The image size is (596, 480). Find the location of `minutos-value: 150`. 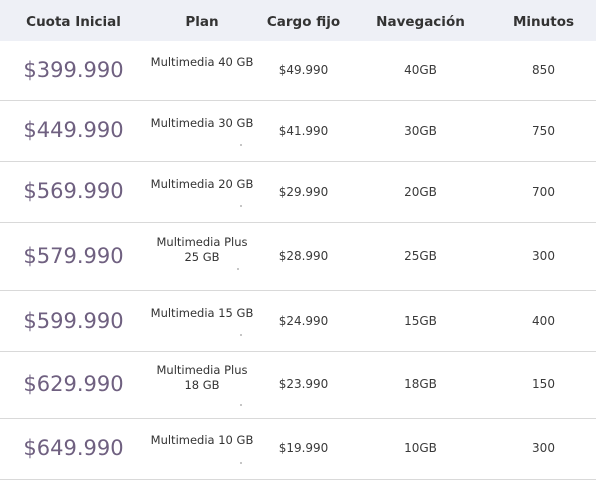

minutos-value: 150 is located at coordinates (543, 384).